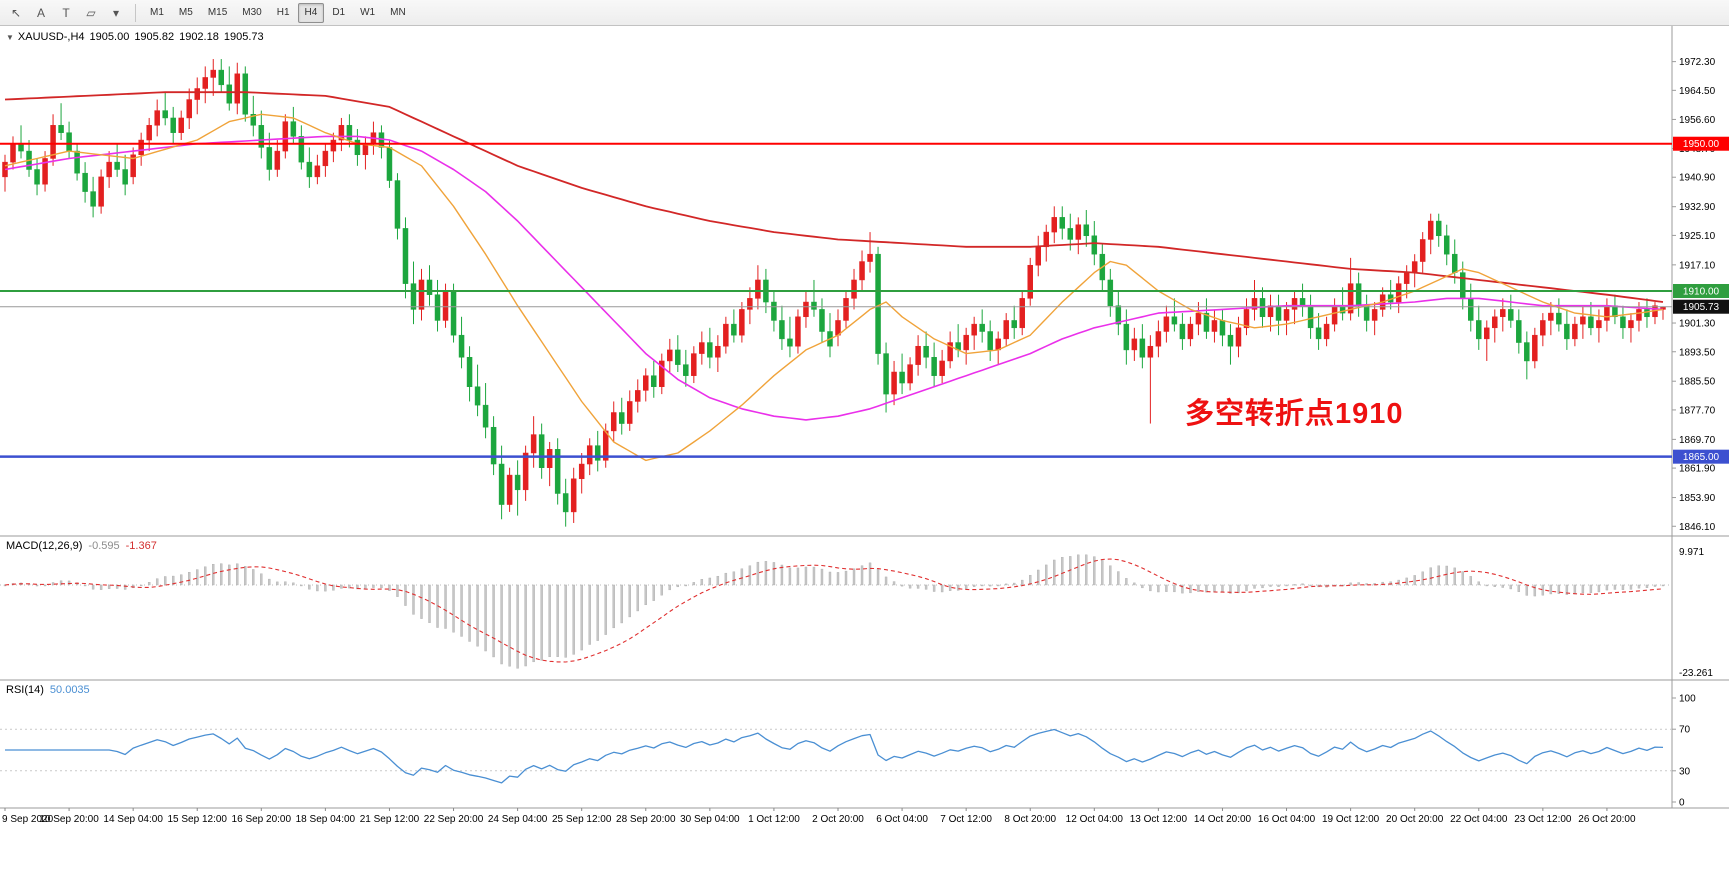 The image size is (1729, 894). What do you see at coordinates (856, 613) in the screenshot?
I see `macd-panel: 9.971 -23.261` at bounding box center [856, 613].